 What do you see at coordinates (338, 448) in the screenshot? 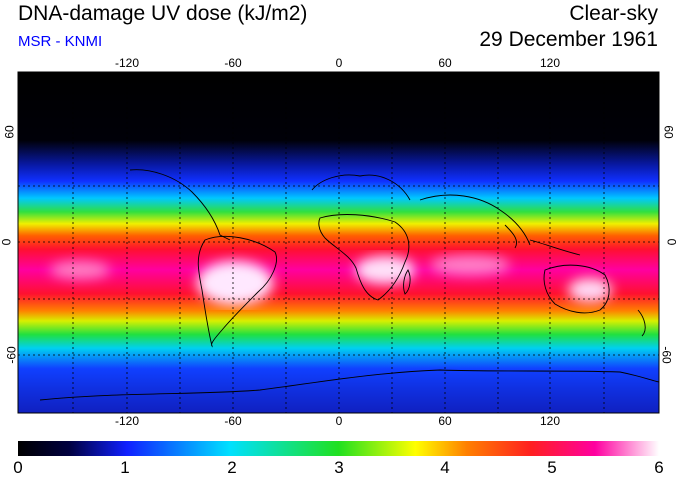
I see `colorbar` at bounding box center [338, 448].